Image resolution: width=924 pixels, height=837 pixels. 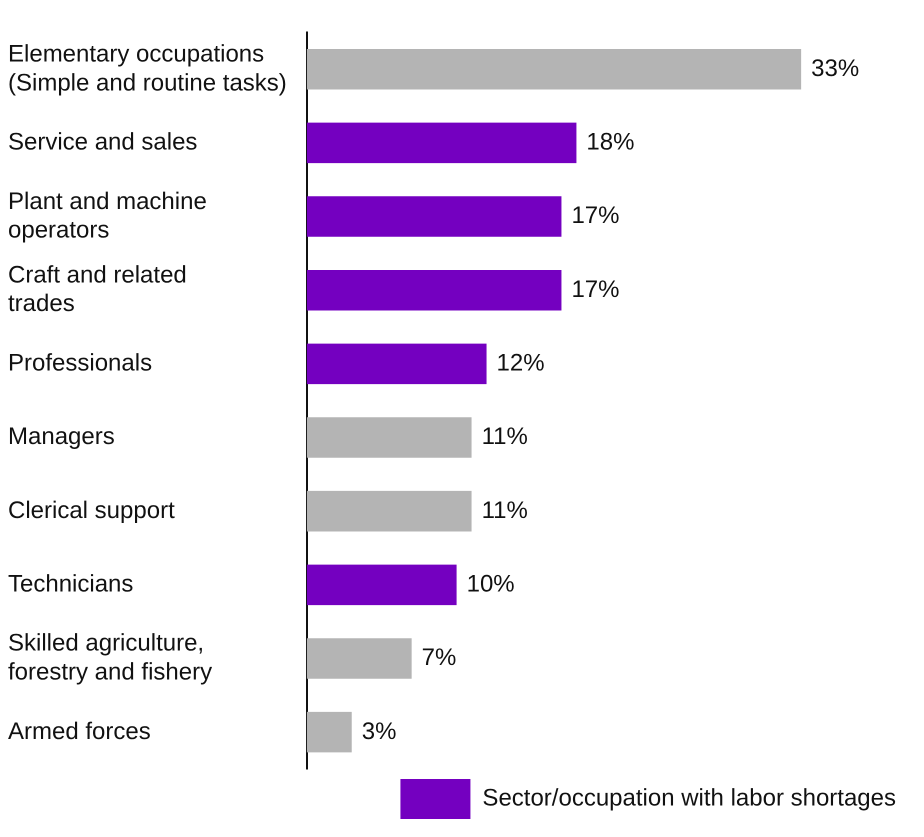 I want to click on data-label: 7%, so click(x=439, y=658).